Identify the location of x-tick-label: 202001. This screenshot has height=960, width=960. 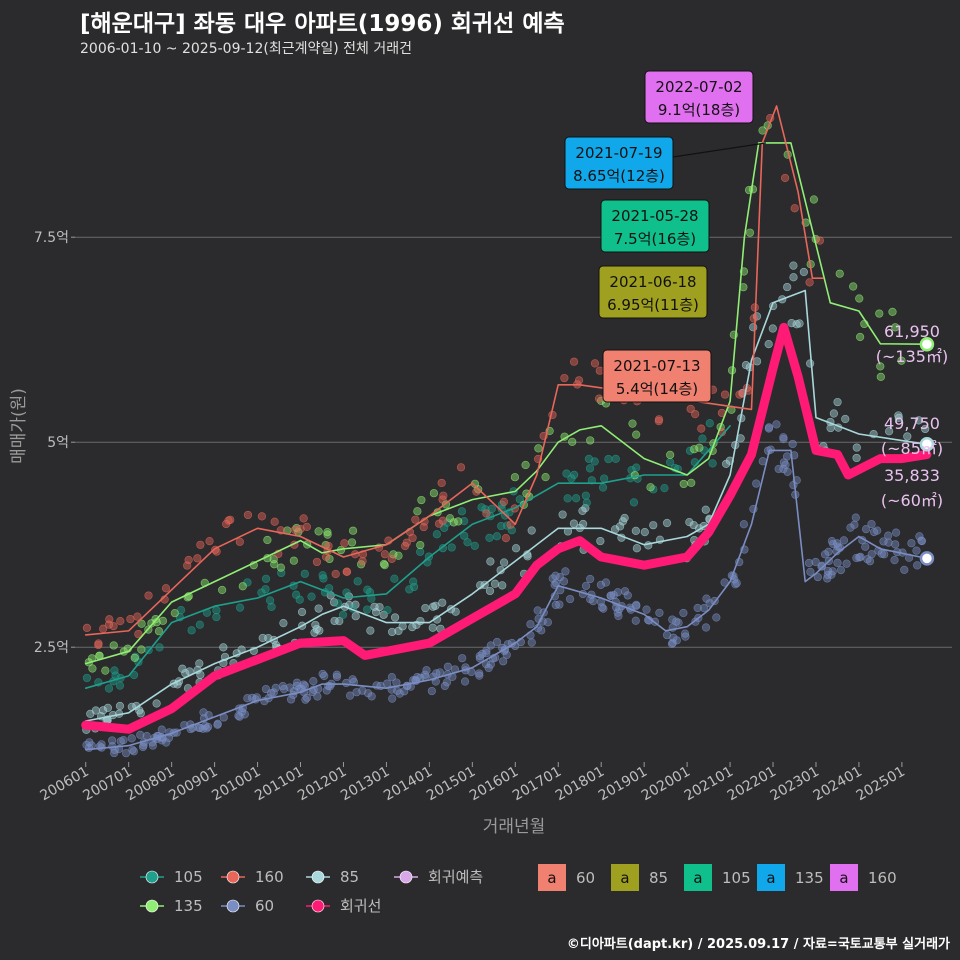
(666, 784).